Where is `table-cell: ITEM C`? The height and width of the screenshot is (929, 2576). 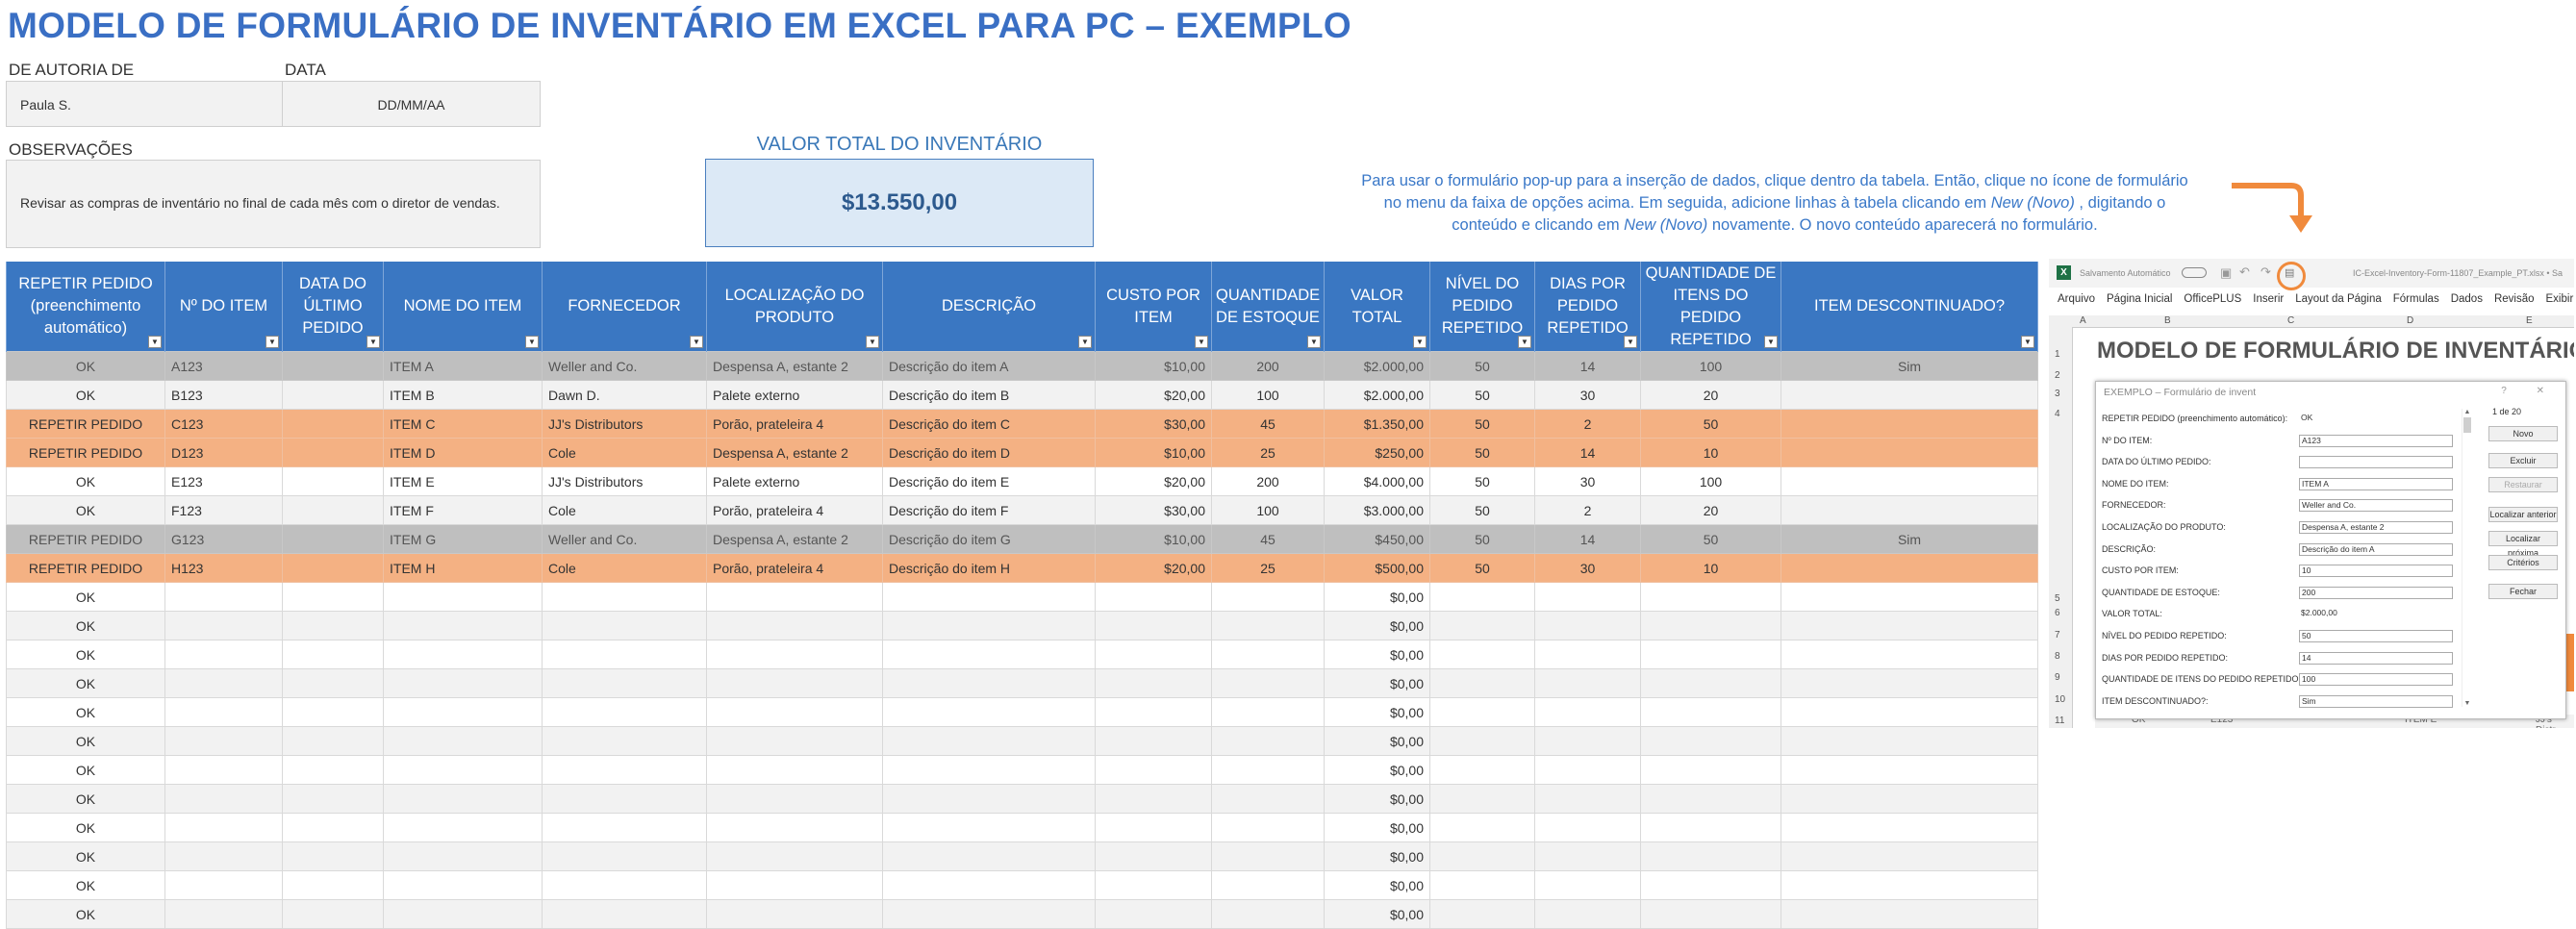
table-cell: ITEM C is located at coordinates (463, 424).